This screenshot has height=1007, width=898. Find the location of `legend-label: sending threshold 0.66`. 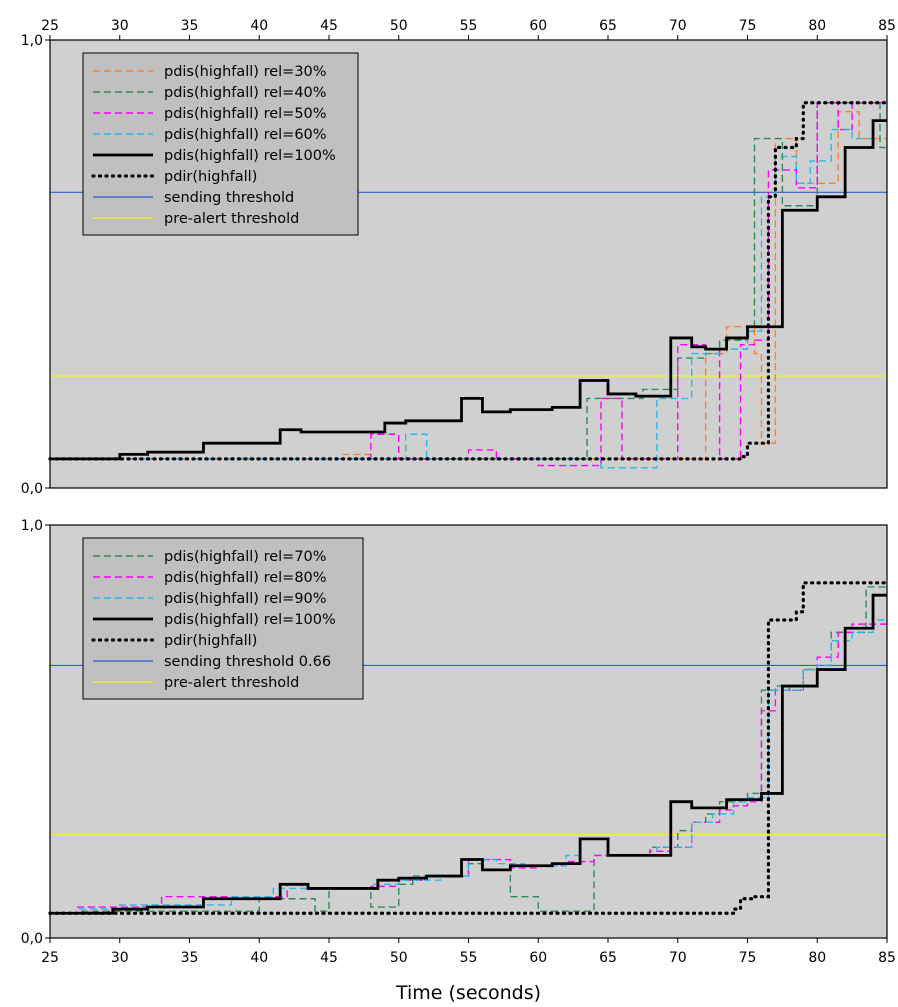

legend-label: sending threshold 0.66 is located at coordinates (247, 662).